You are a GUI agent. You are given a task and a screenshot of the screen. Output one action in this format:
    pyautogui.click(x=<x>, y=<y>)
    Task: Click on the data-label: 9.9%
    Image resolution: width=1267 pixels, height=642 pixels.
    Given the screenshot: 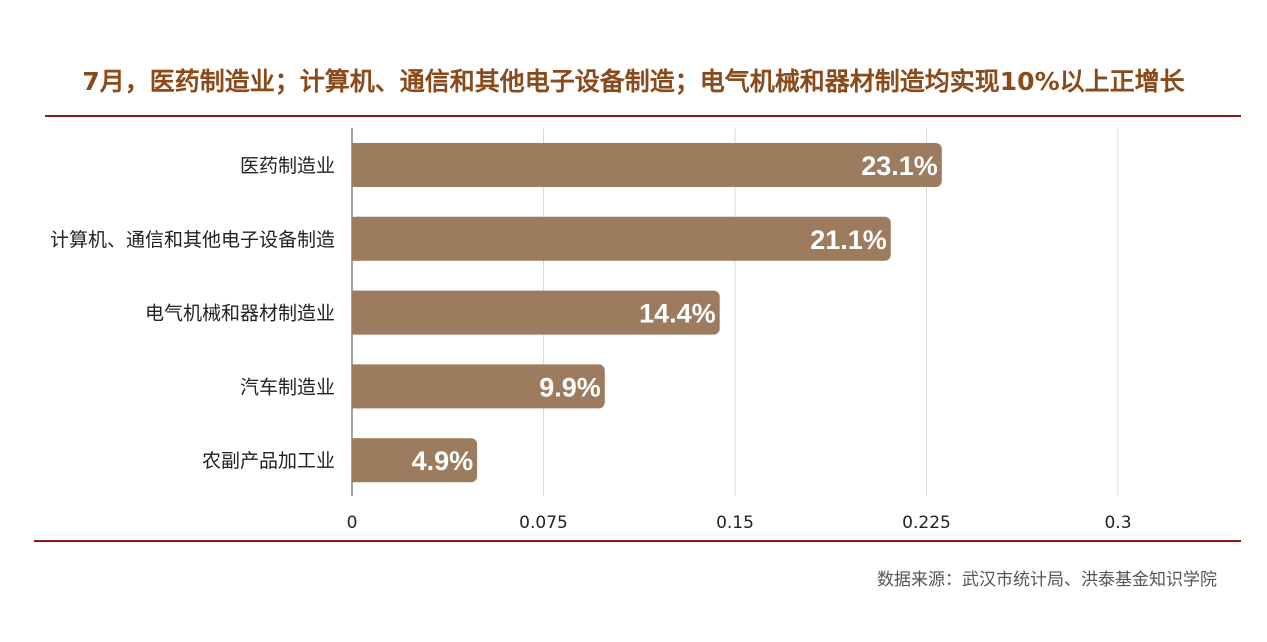 What is the action you would take?
    pyautogui.click(x=570, y=387)
    